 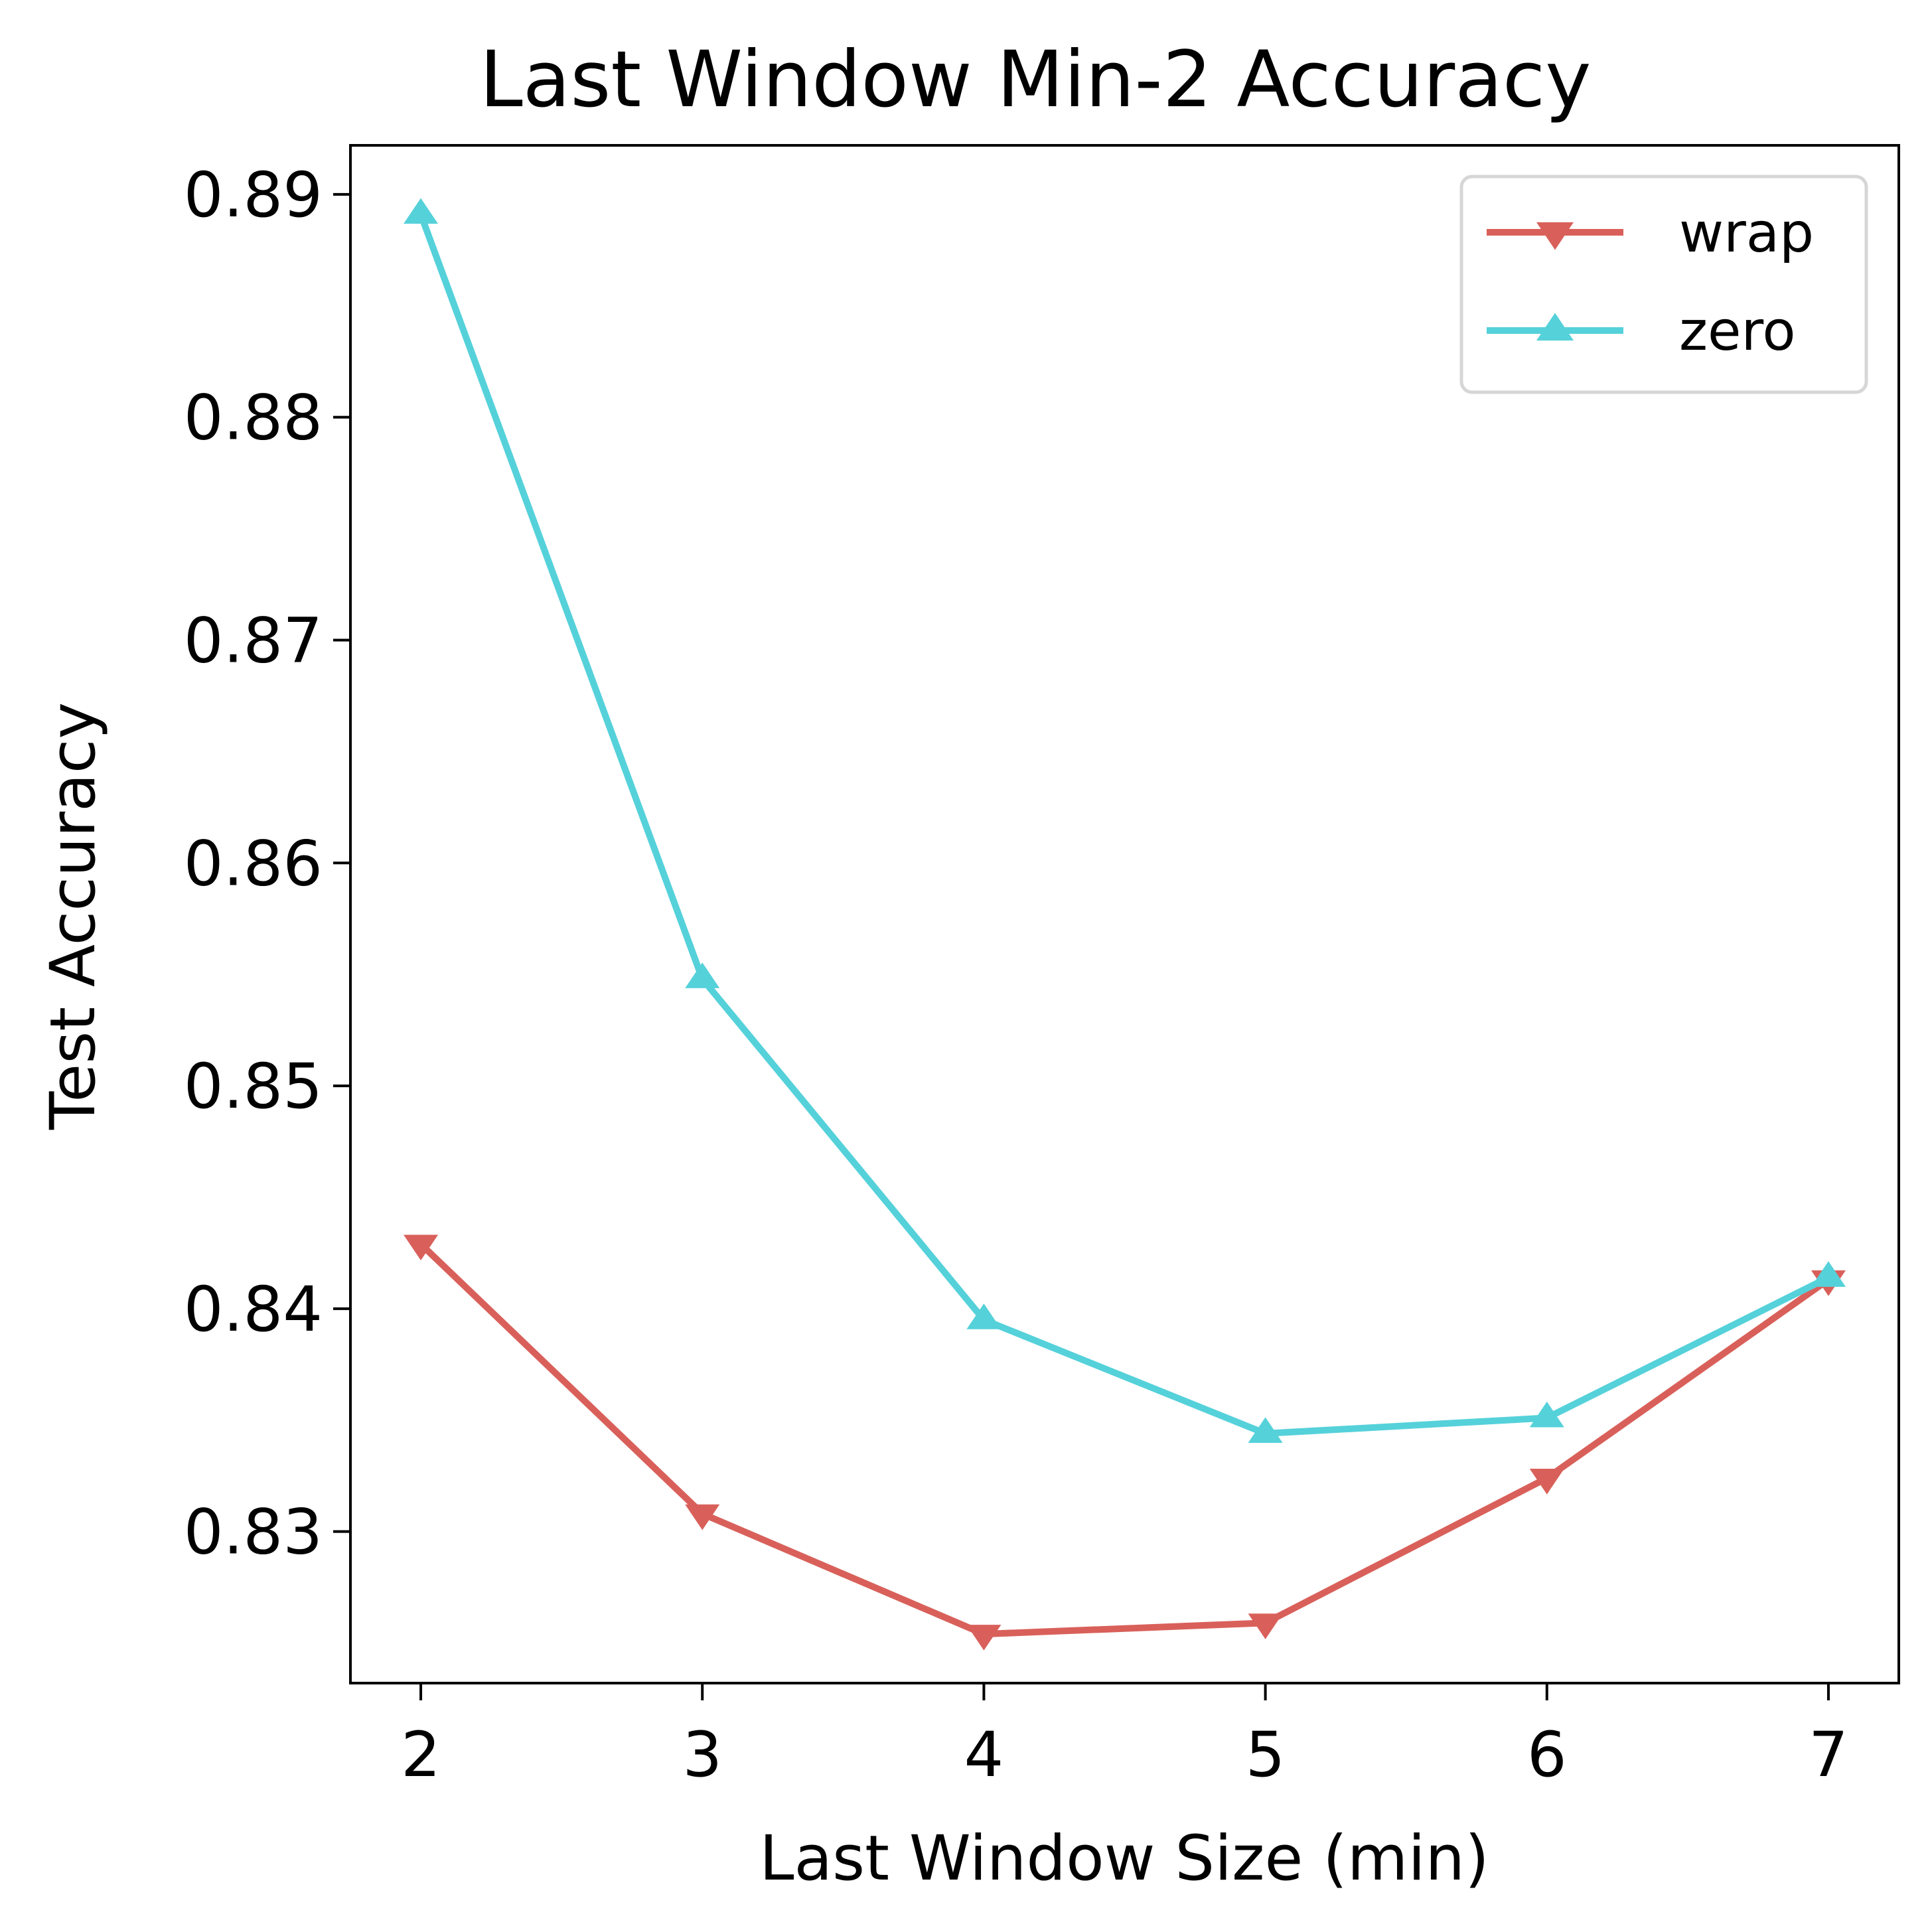 What do you see at coordinates (1737, 331) in the screenshot?
I see `legend-label: zero` at bounding box center [1737, 331].